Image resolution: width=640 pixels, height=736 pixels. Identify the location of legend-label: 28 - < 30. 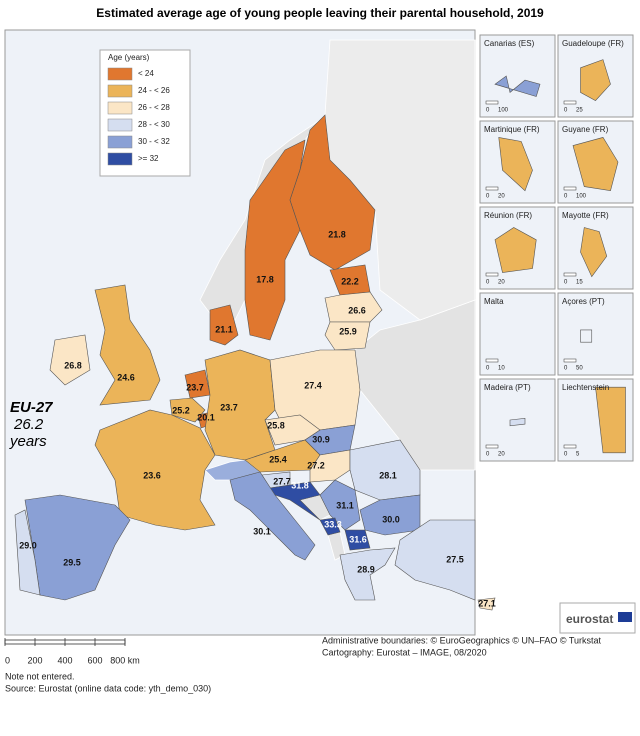
(154, 124).